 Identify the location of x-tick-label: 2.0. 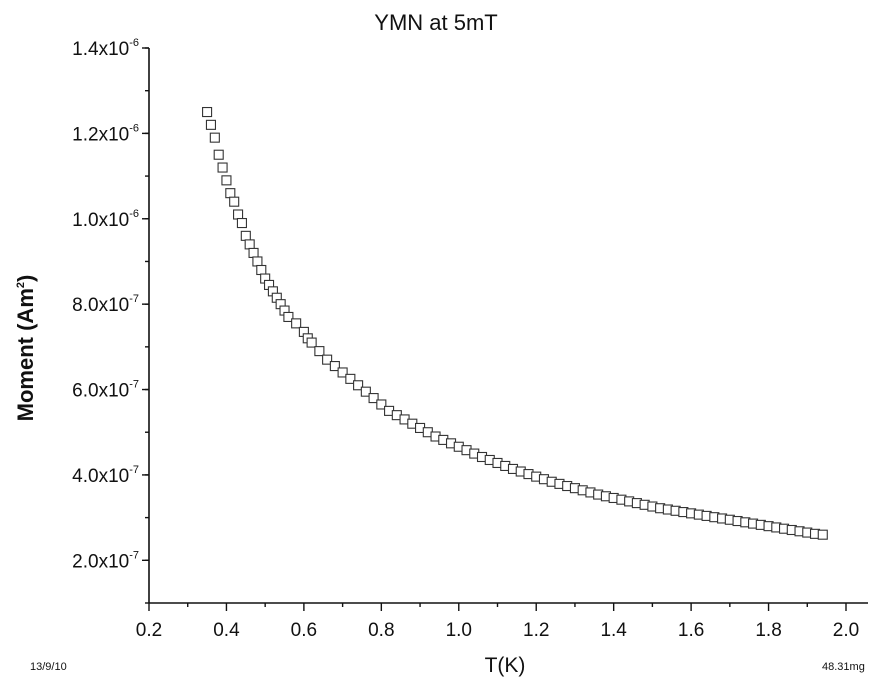
(846, 630).